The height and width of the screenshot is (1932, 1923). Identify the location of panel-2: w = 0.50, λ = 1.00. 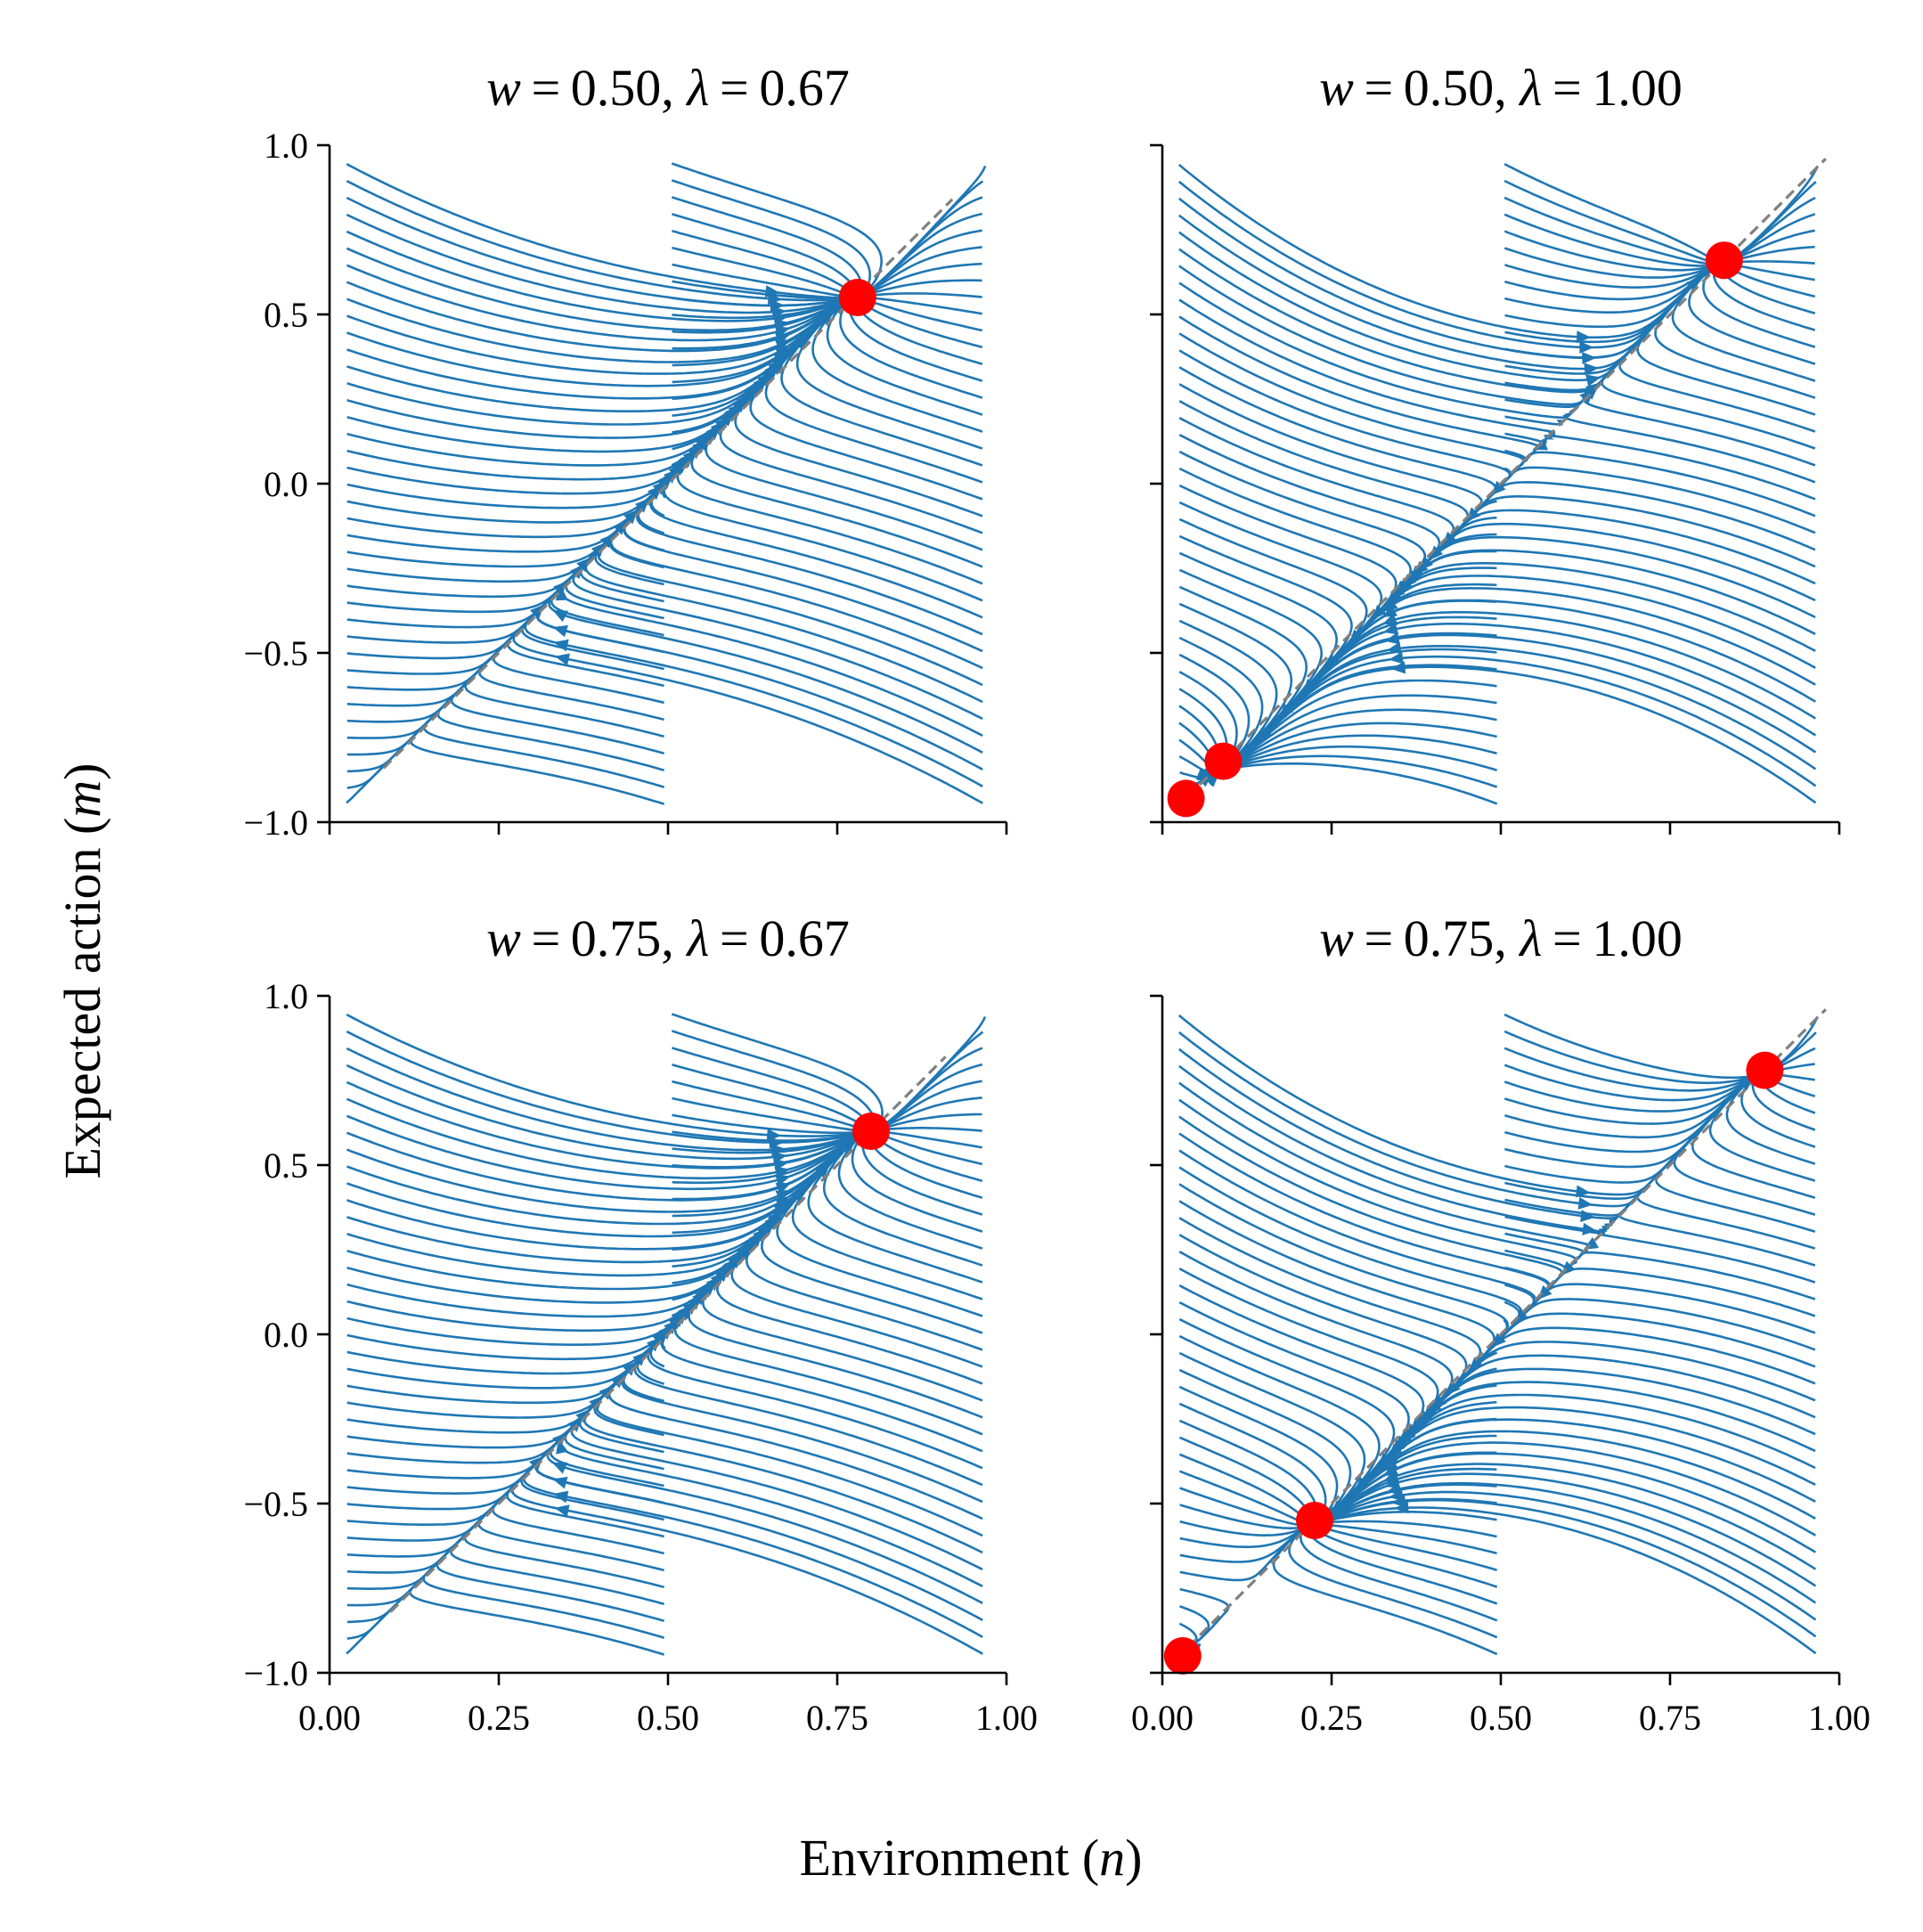
(1495, 447).